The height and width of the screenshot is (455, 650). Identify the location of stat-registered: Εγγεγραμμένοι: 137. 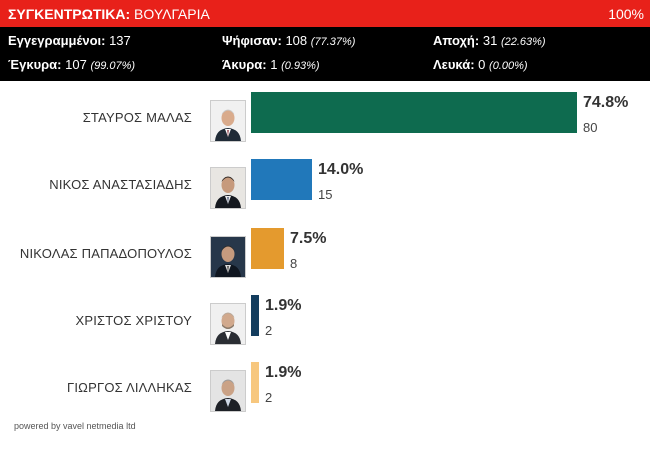
(69, 40).